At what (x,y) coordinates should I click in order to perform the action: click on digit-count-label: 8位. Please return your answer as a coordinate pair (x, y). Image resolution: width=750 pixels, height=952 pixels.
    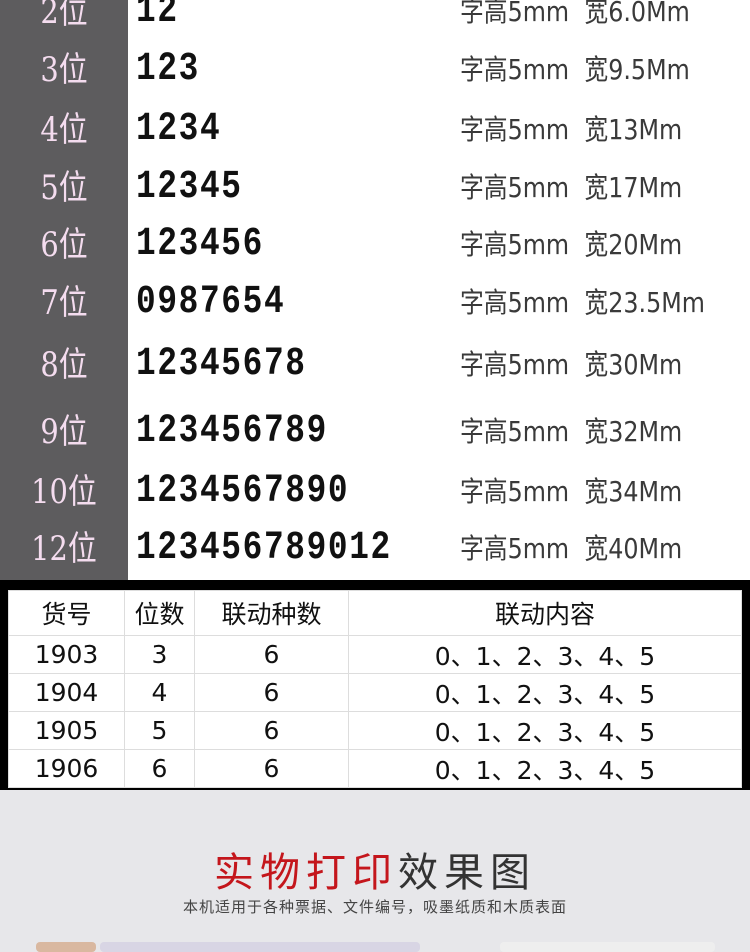
    Looking at the image, I should click on (64, 365).